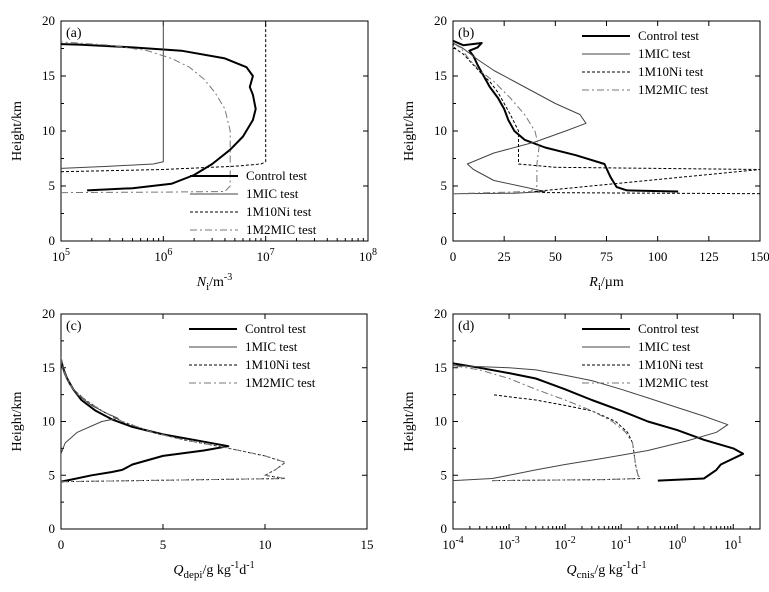  I want to click on x-tick-label: 15, so click(367, 544).